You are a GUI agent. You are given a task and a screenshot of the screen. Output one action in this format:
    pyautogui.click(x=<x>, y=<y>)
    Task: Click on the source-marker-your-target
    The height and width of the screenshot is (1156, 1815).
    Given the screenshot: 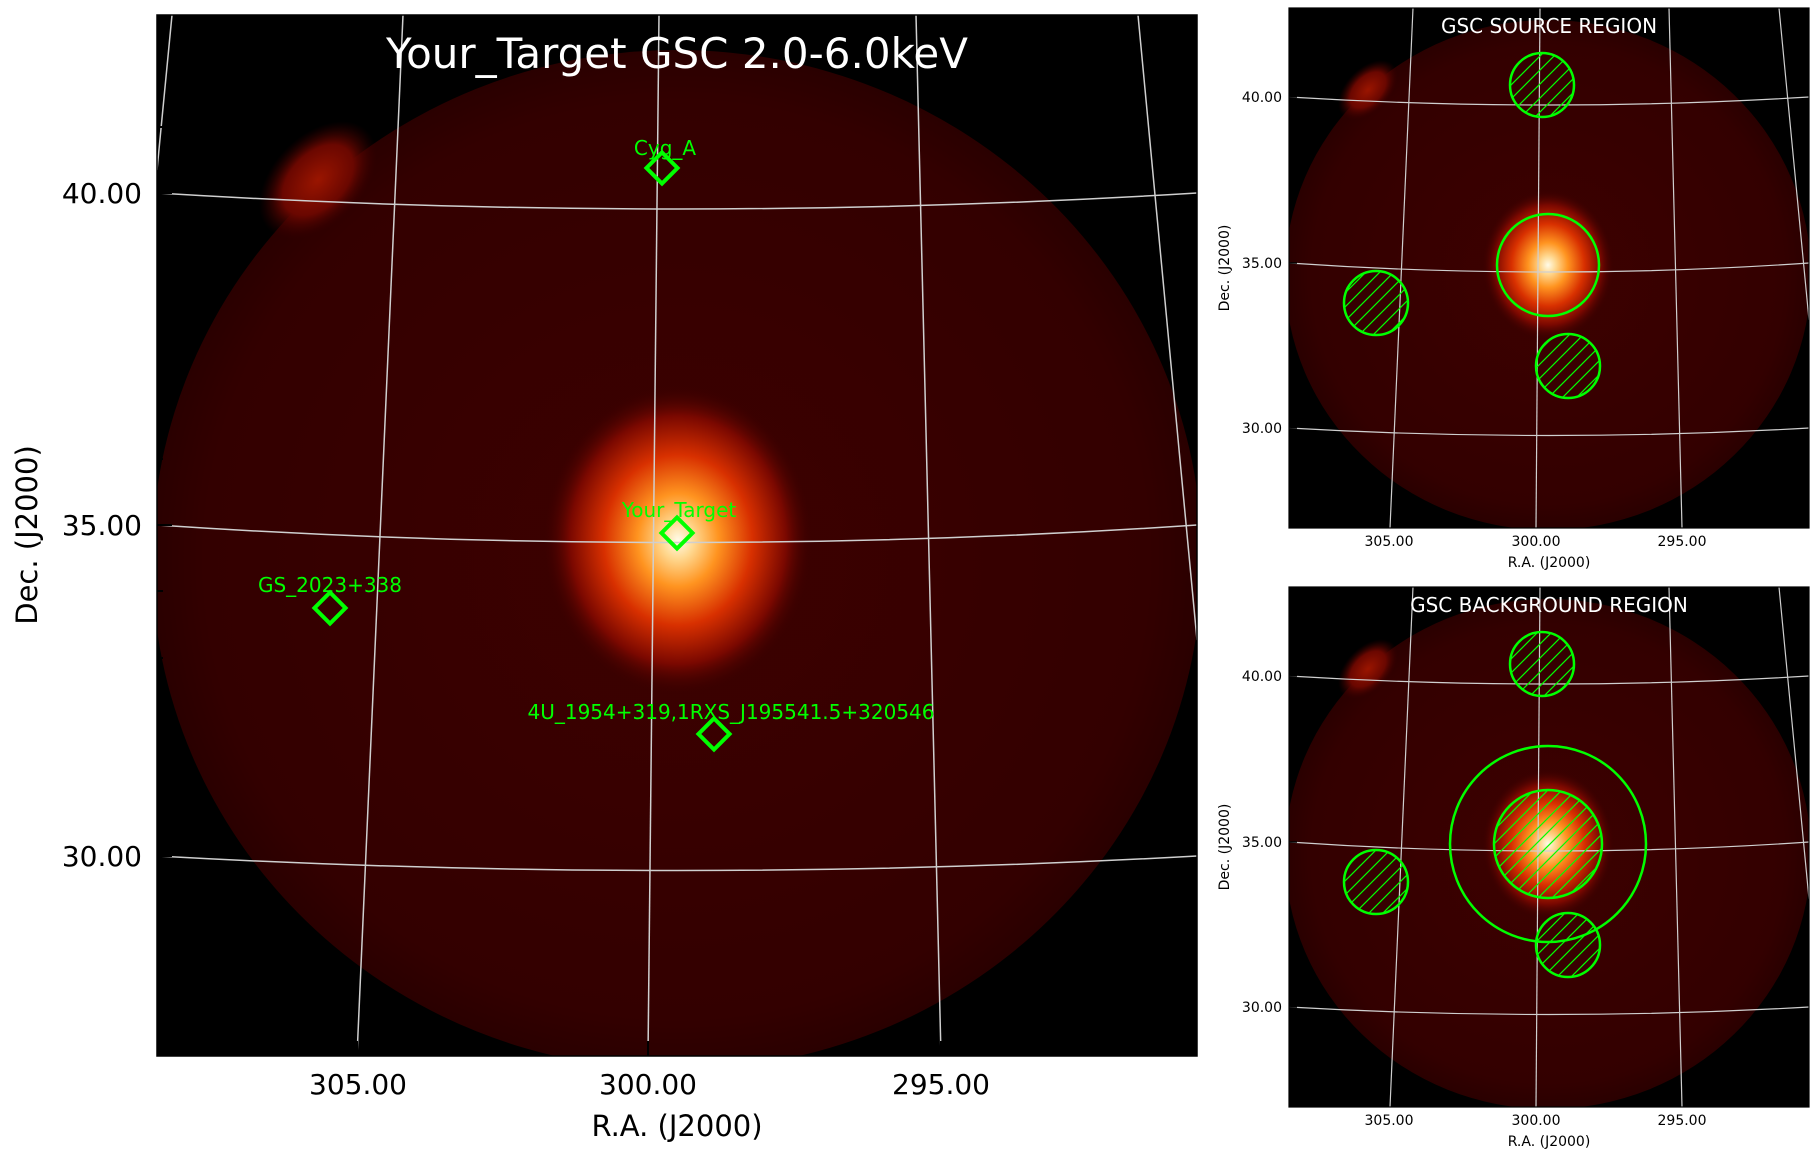 What is the action you would take?
    pyautogui.click(x=677, y=533)
    